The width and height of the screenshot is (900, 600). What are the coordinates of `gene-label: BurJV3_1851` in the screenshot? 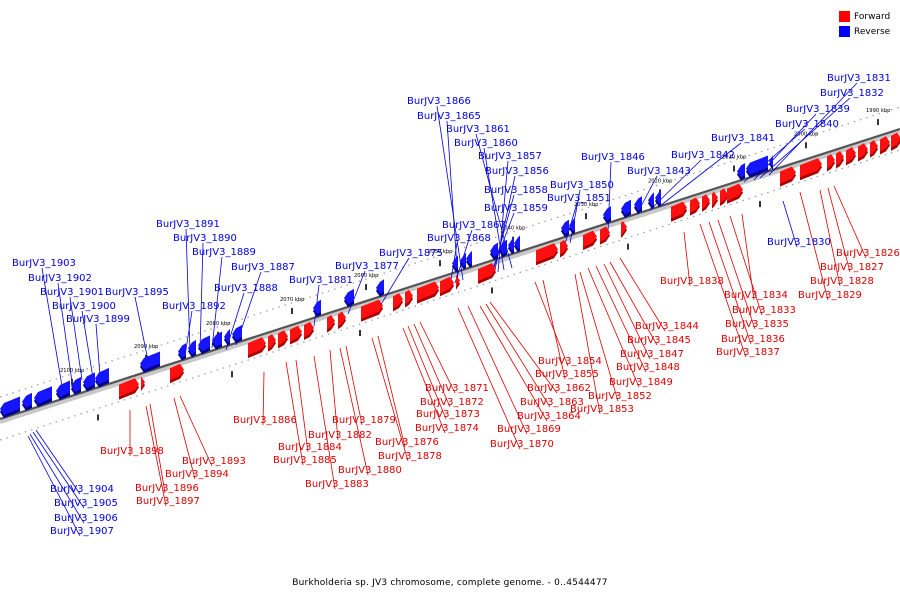 It's located at (579, 198).